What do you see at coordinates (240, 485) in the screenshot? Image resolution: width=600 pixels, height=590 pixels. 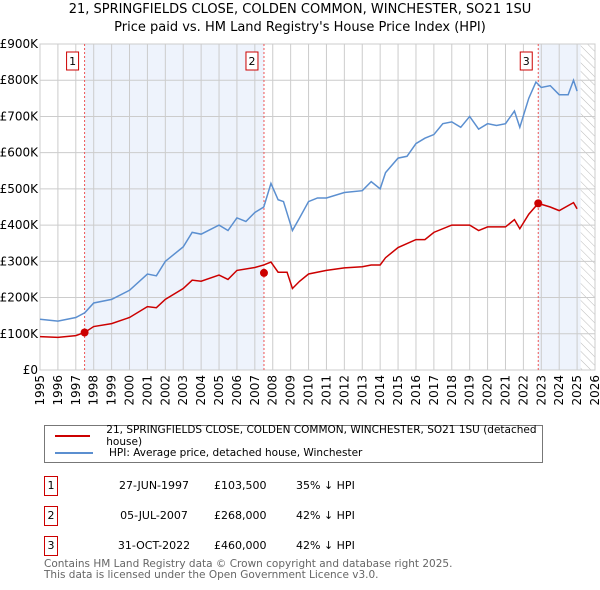 I see `sale-price: £103,500` at bounding box center [240, 485].